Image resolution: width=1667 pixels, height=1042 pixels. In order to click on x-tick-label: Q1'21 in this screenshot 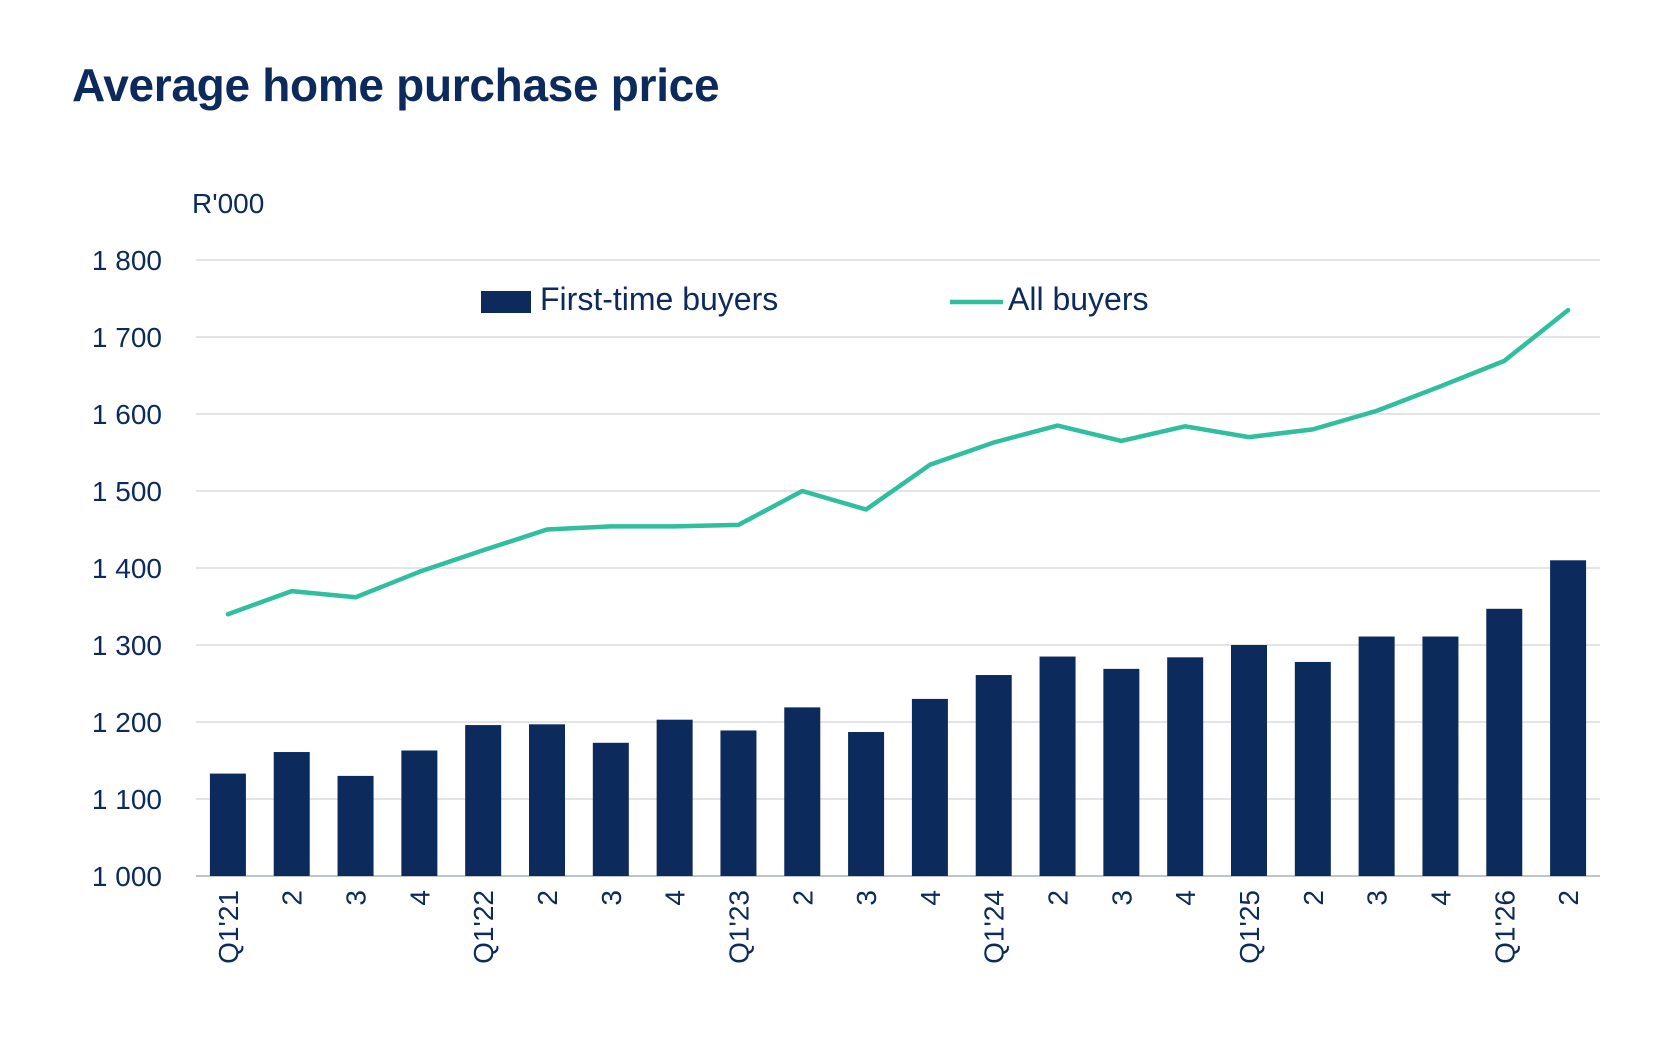, I will do `click(228, 927)`.